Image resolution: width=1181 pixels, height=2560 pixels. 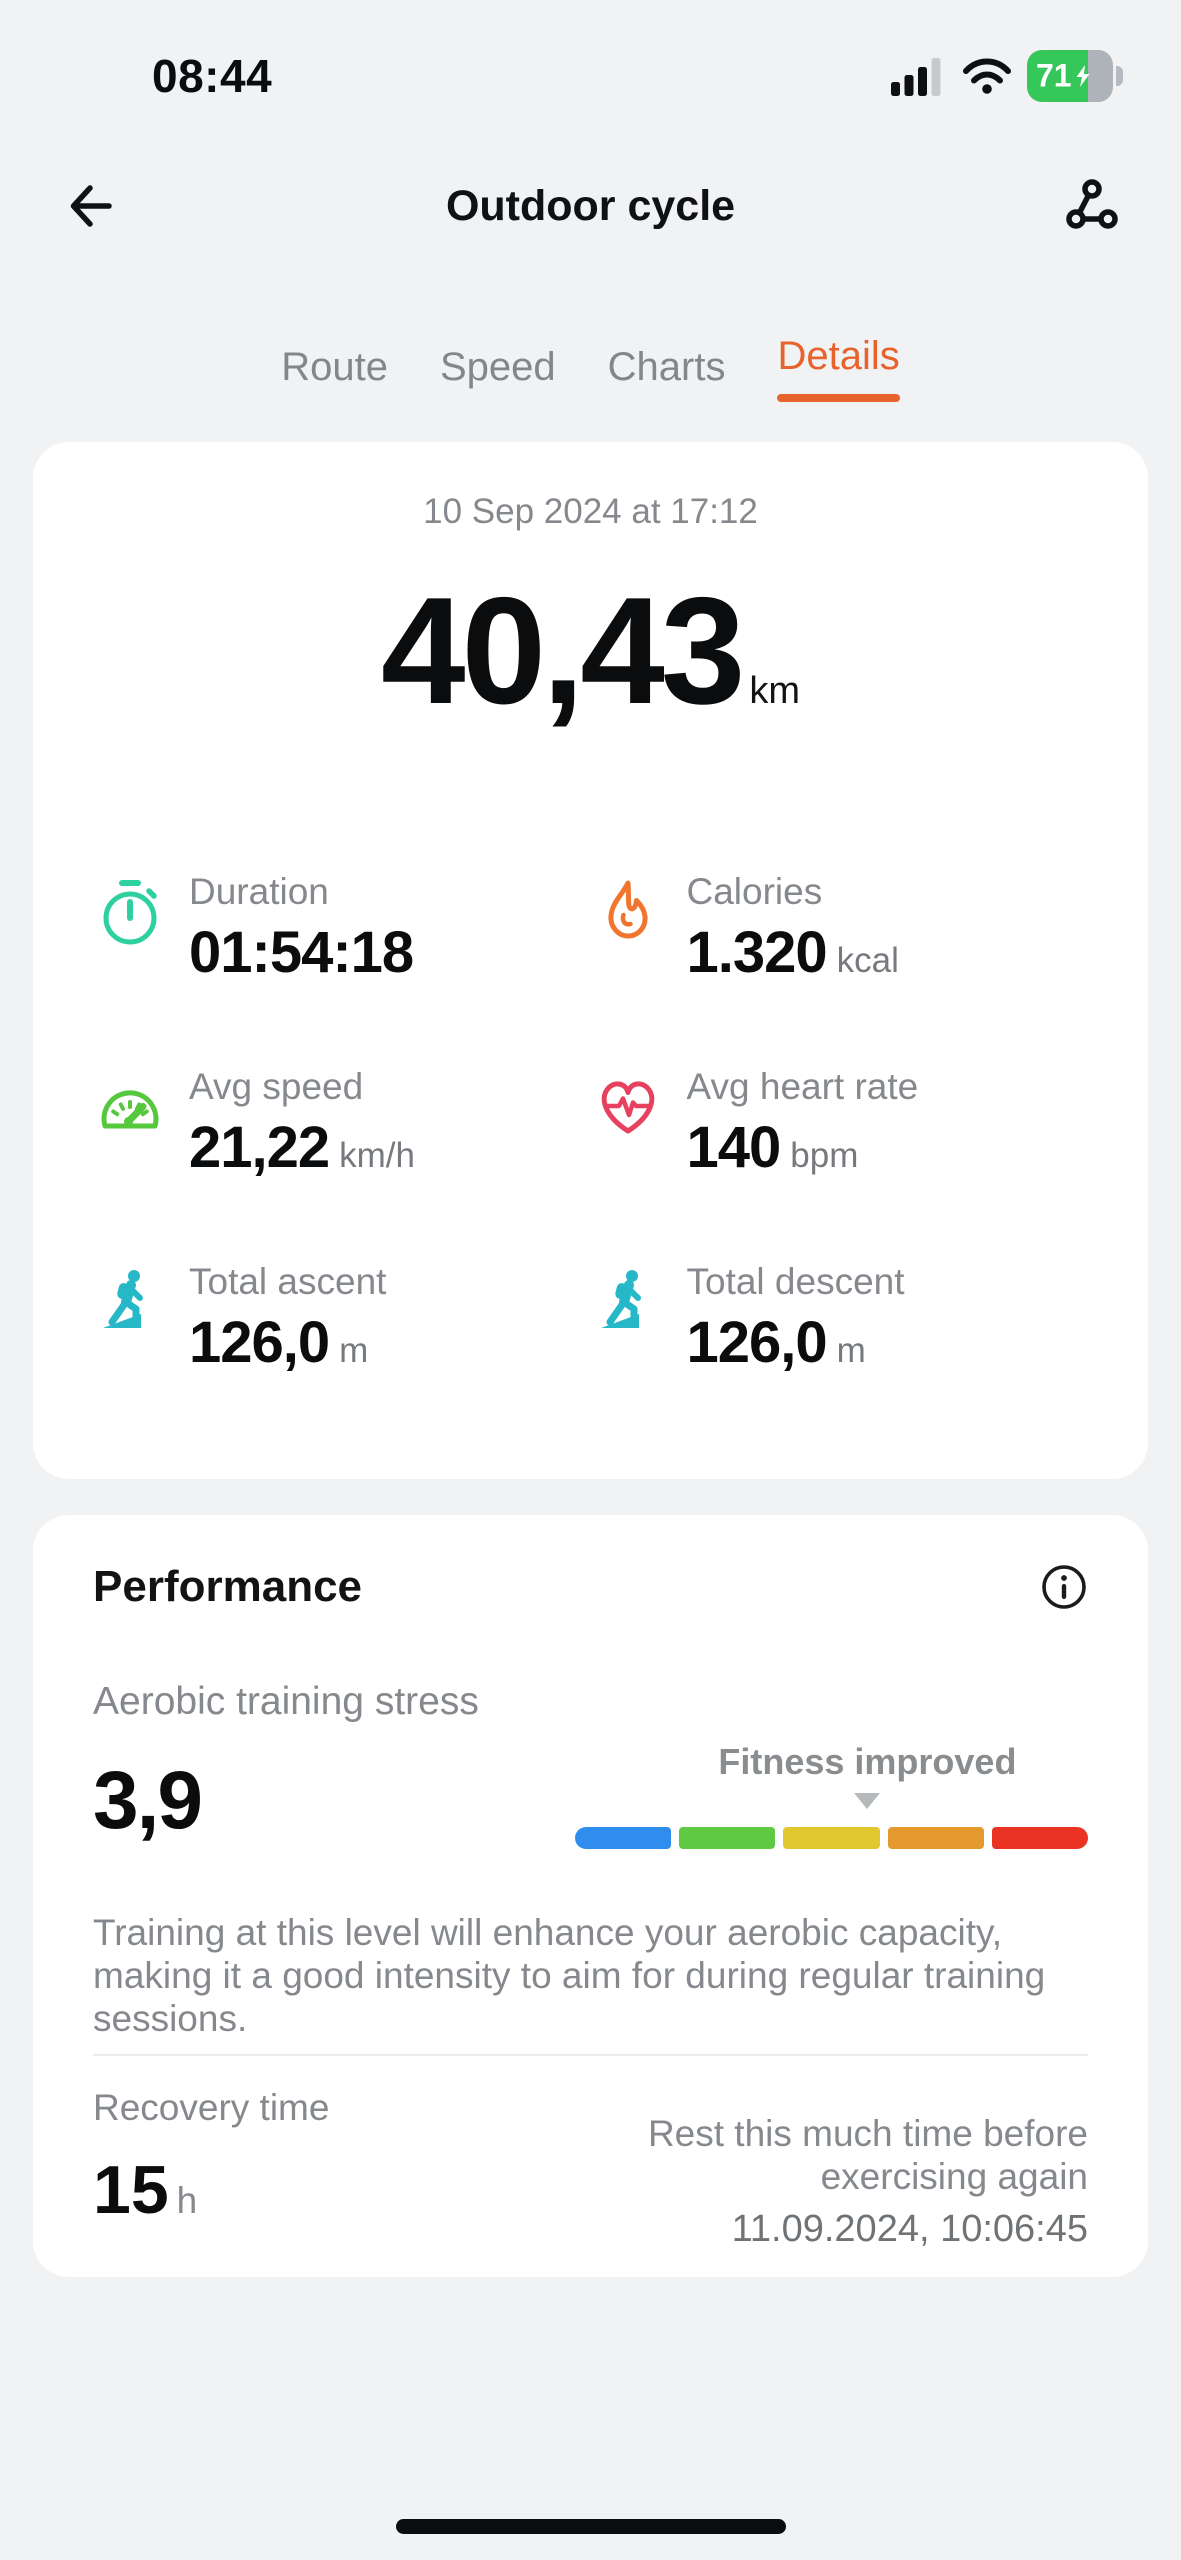 I want to click on status-time: 08:44, so click(x=212, y=76).